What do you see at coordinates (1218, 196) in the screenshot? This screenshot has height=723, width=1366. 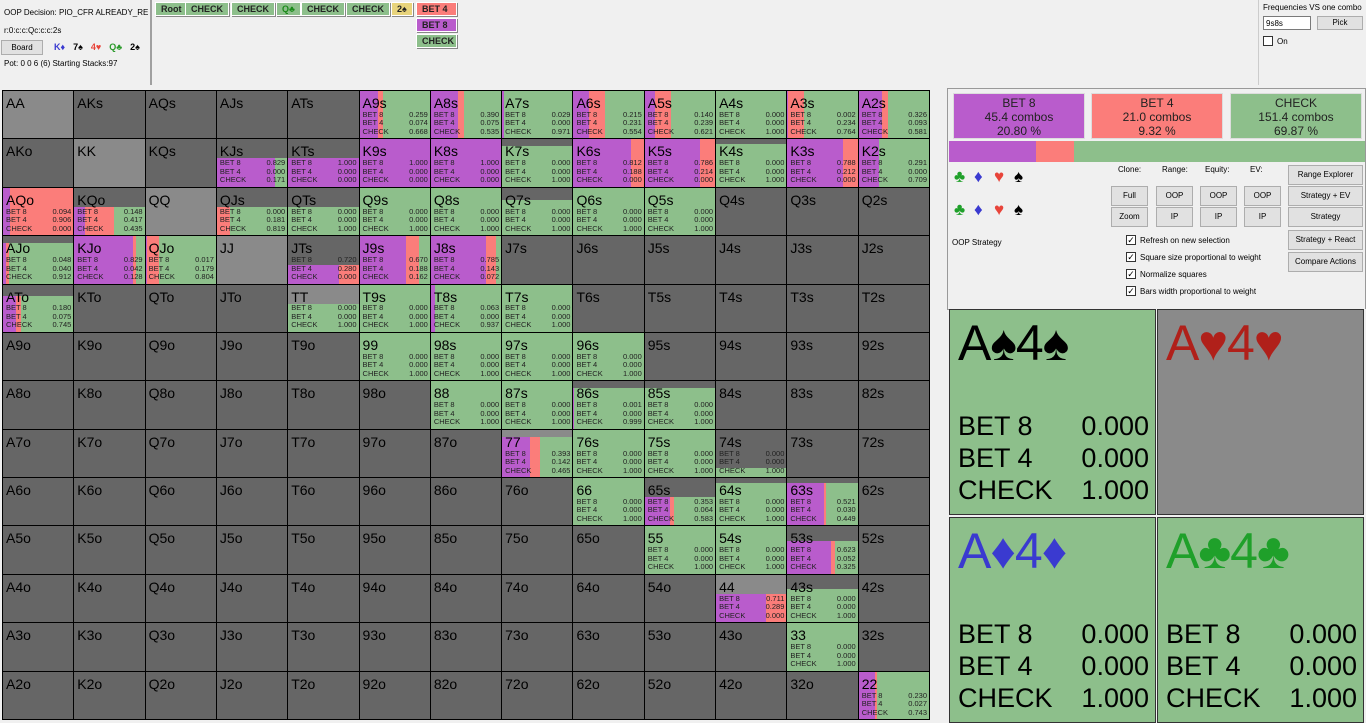 I see `equity-oop-button: OOP` at bounding box center [1218, 196].